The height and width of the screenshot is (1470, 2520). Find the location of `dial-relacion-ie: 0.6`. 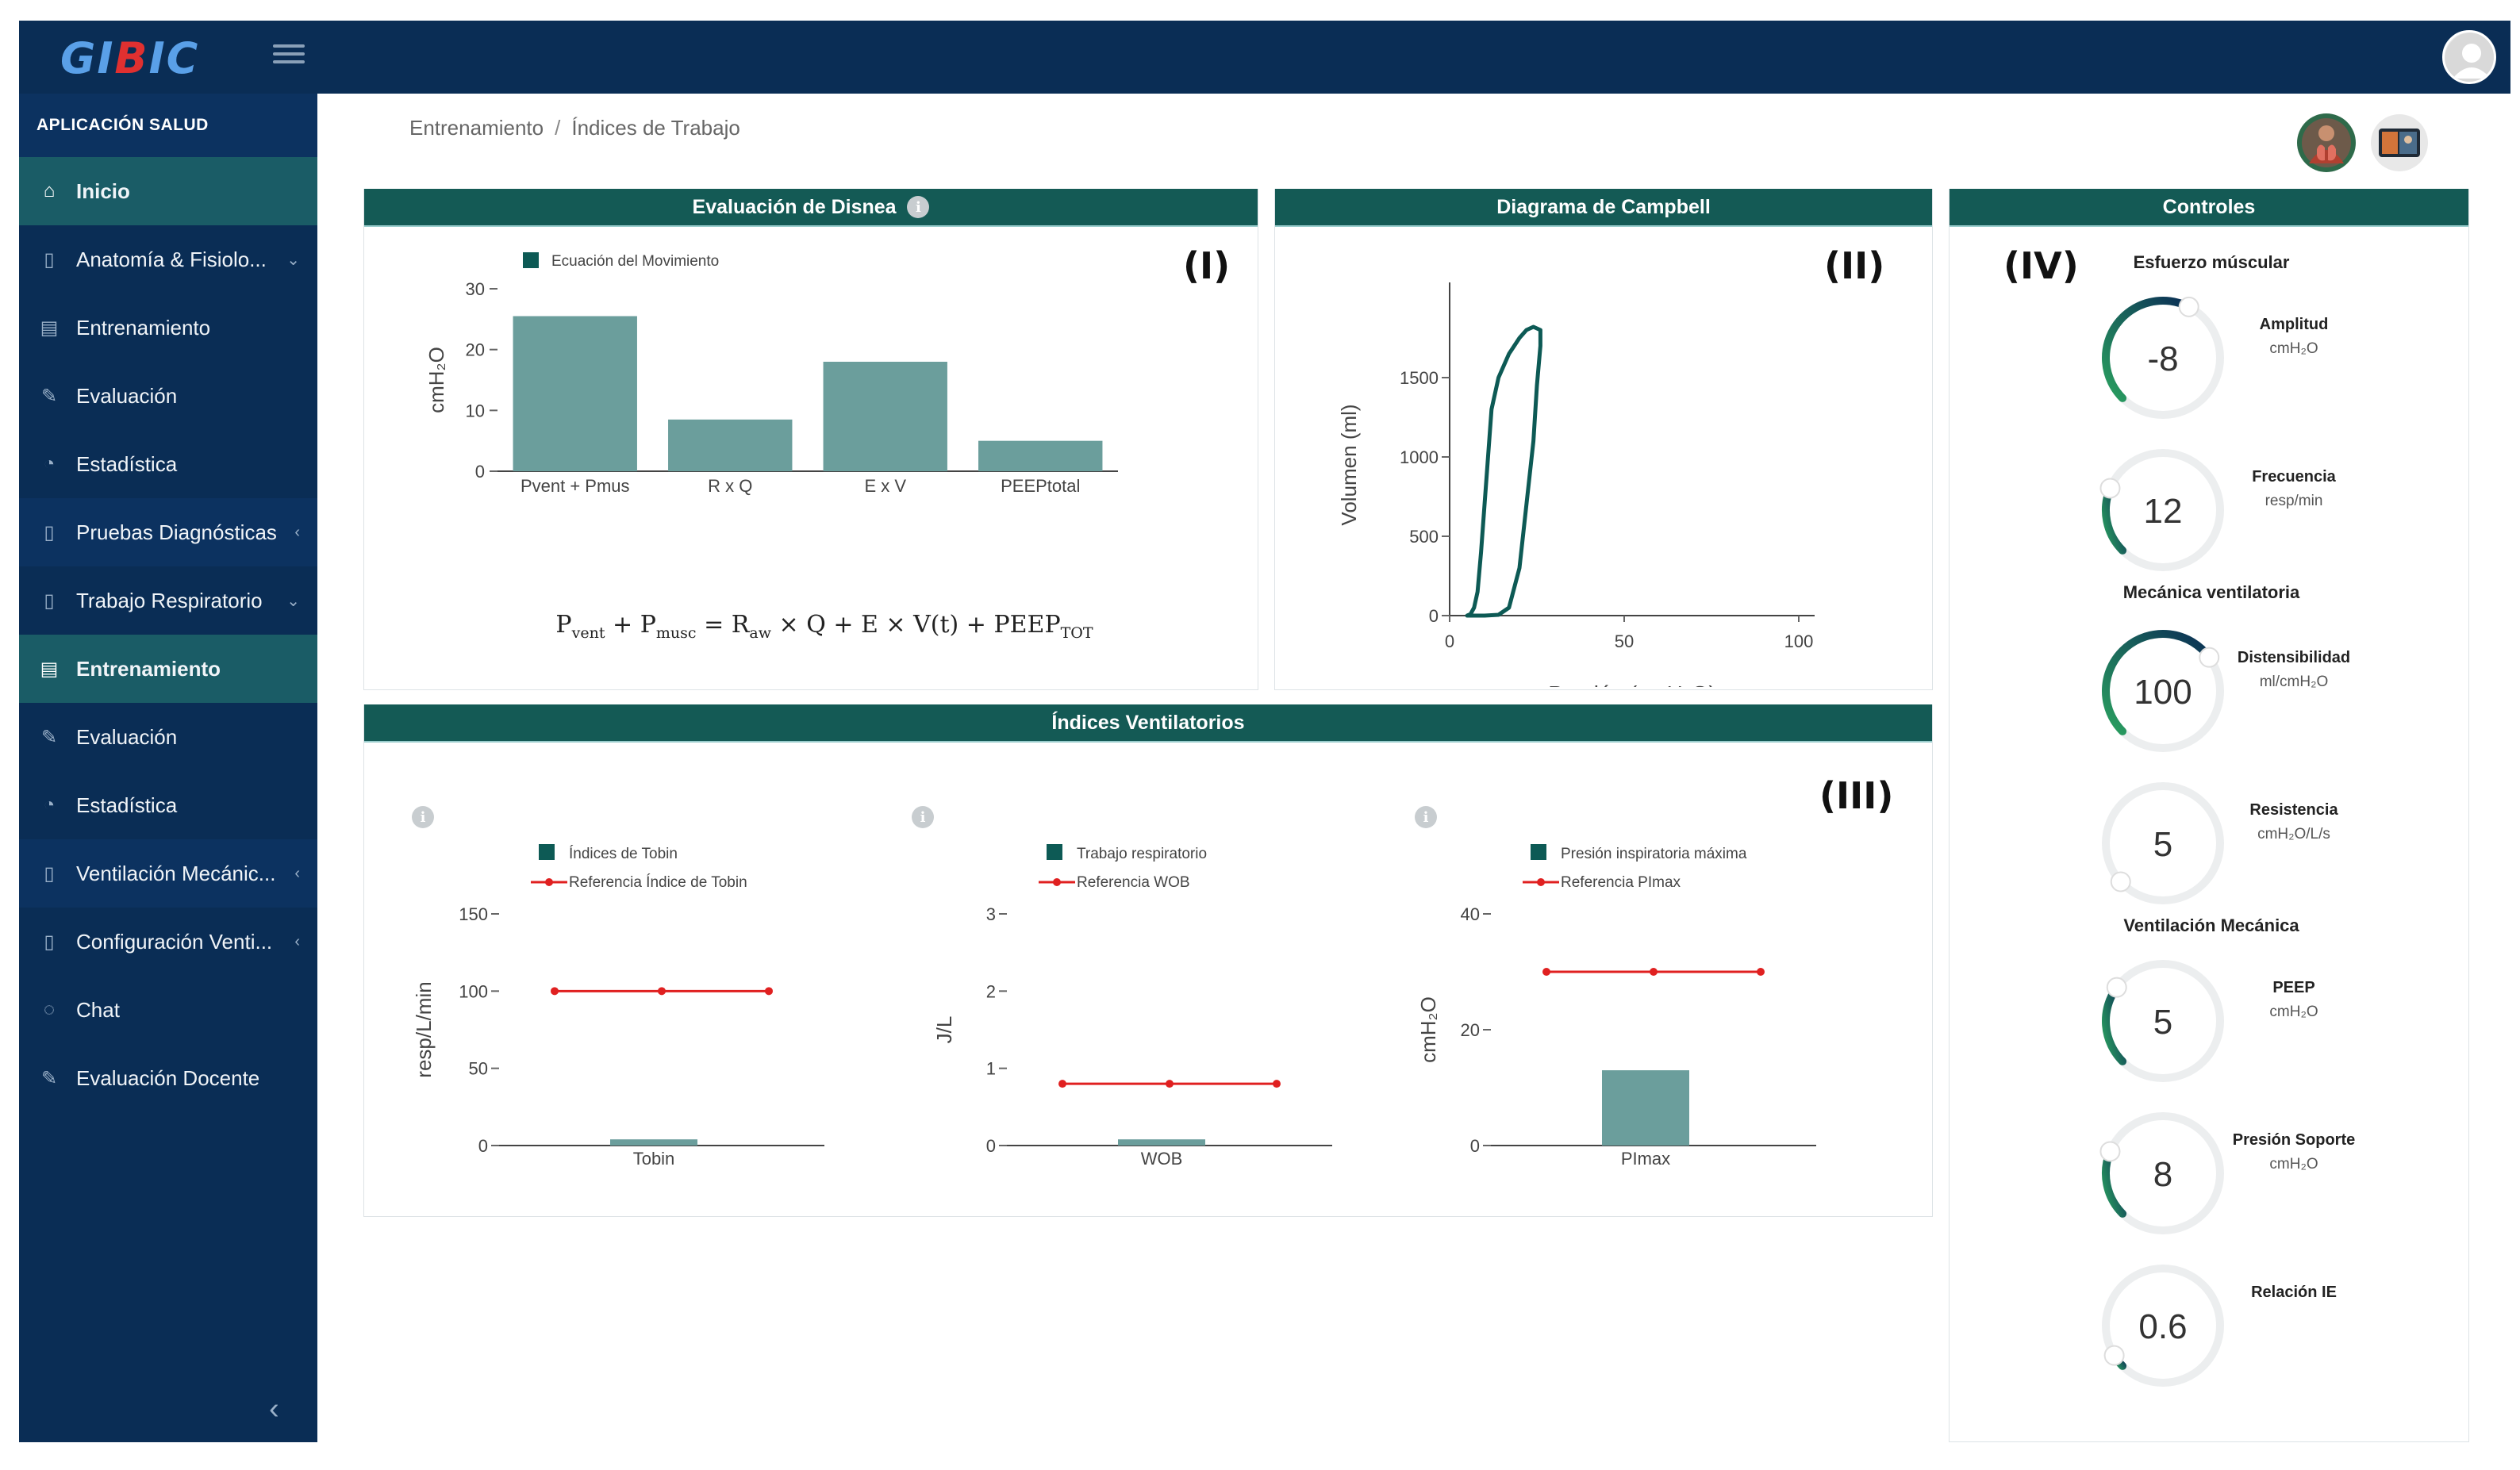

dial-relacion-ie: 0.6 is located at coordinates (2160, 1322).